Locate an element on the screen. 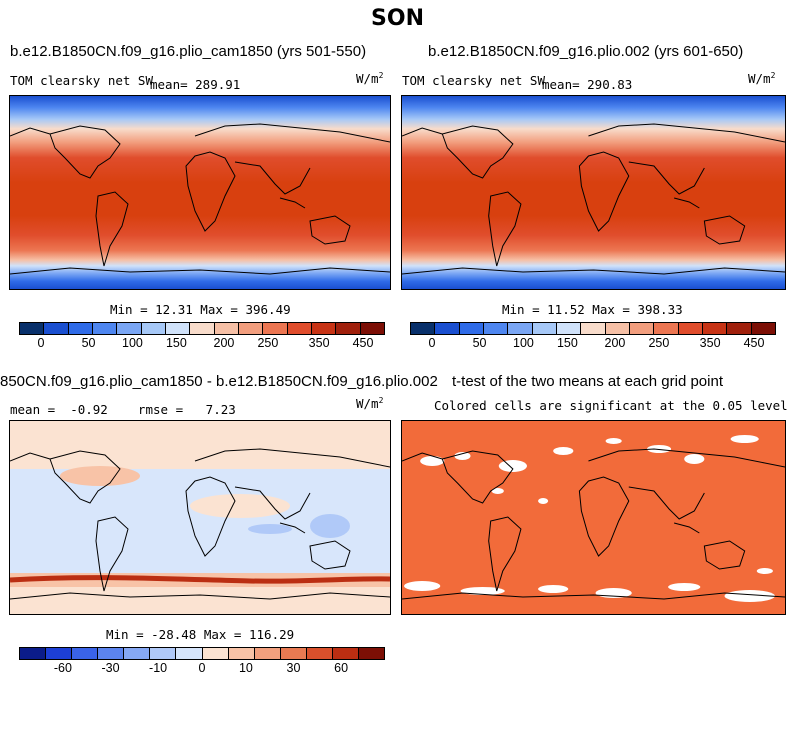  panel-2-map-image is located at coordinates (593, 192).